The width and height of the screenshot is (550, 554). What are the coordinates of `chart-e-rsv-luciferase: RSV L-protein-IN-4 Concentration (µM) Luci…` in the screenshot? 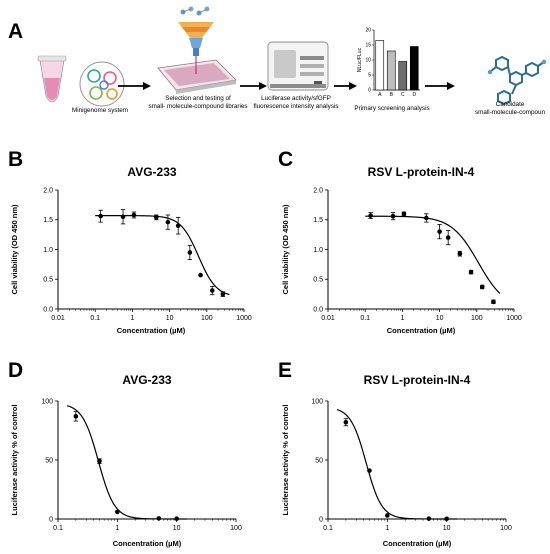 It's located at (396, 460).